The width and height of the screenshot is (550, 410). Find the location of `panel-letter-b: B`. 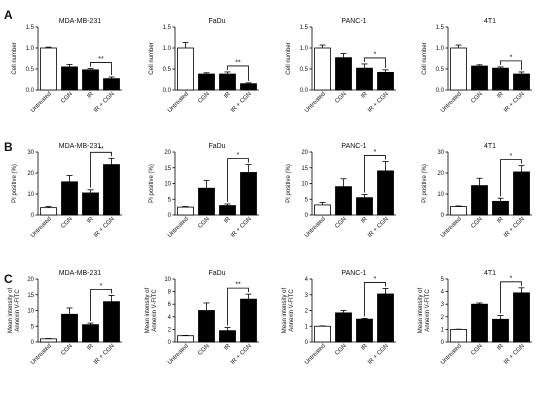

panel-letter-b: B is located at coordinates (8, 147).